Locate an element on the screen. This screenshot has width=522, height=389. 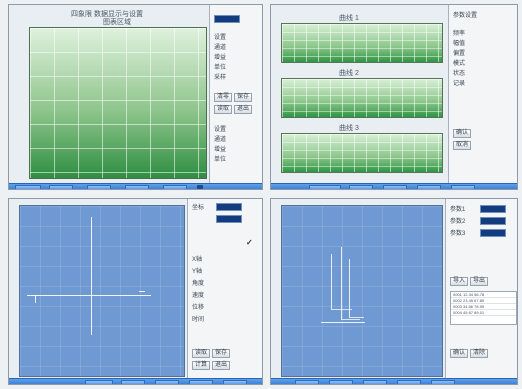
vertical-axis is located at coordinates (91, 276).